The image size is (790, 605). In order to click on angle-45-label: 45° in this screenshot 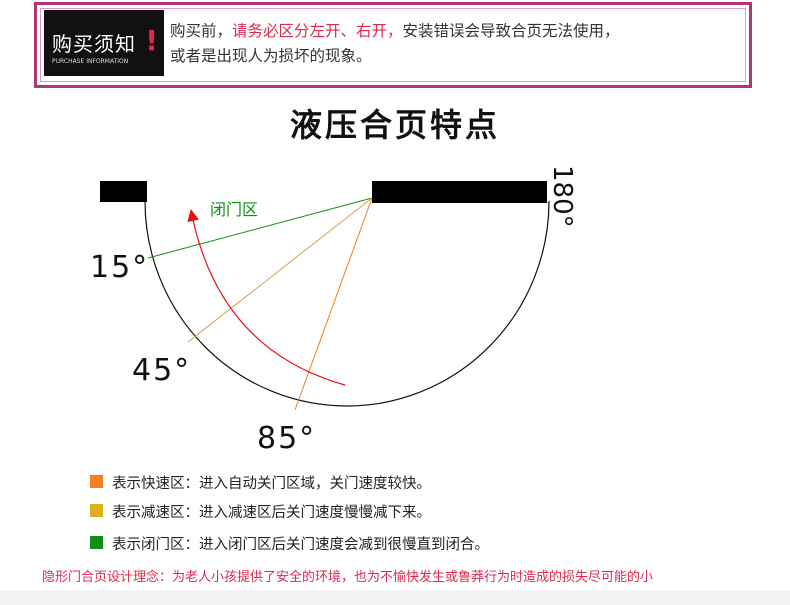, I will do `click(161, 370)`.